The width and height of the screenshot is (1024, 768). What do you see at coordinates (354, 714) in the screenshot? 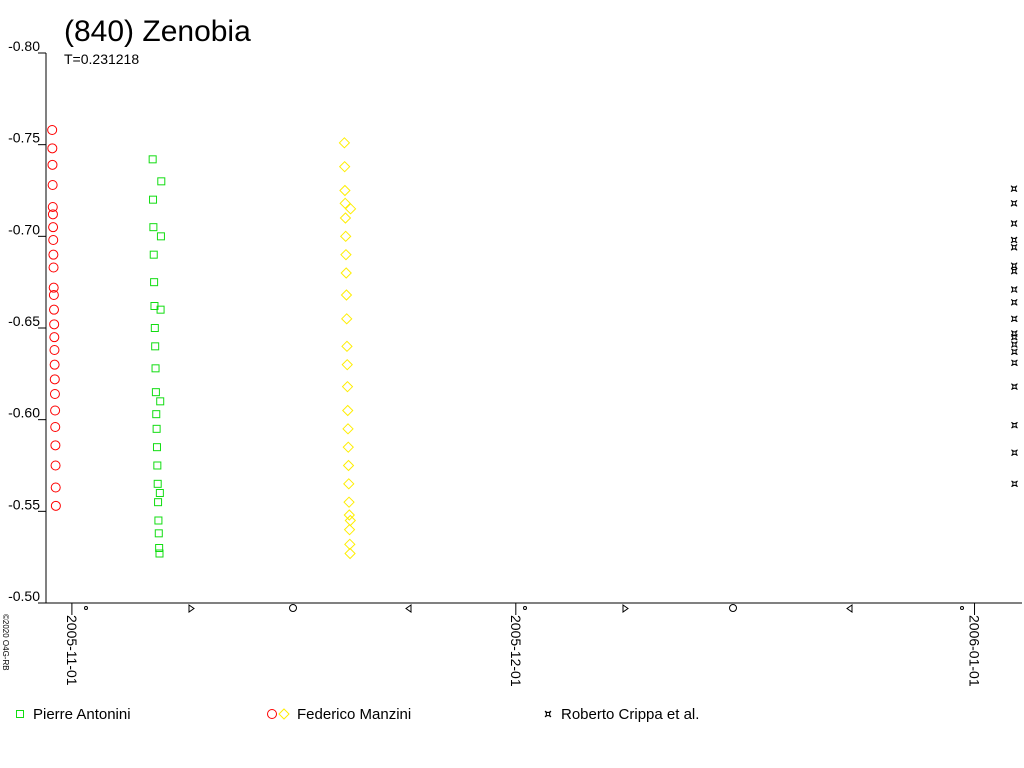
I see `legend-label: Federico Manzini` at bounding box center [354, 714].